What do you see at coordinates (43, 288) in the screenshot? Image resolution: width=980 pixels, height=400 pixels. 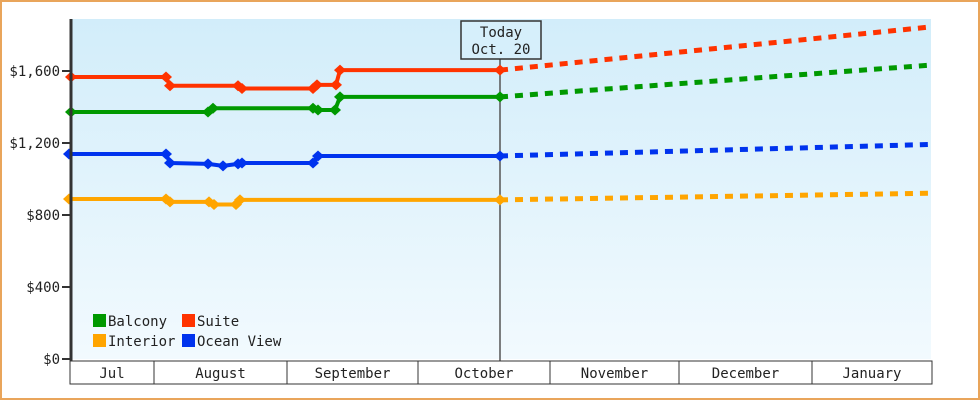 I see `y-tick-label: $400` at bounding box center [43, 288].